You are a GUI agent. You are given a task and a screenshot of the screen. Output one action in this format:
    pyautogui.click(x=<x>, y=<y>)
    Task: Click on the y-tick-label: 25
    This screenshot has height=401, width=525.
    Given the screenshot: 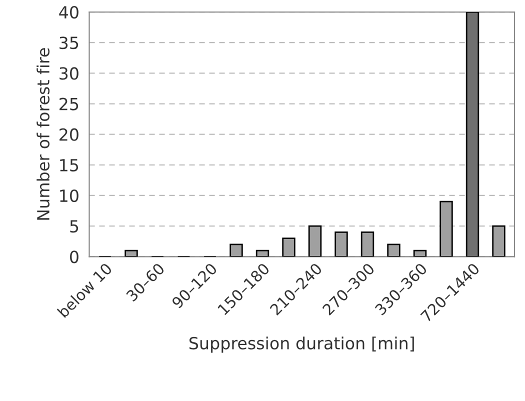 What is the action you would take?
    pyautogui.click(x=69, y=104)
    